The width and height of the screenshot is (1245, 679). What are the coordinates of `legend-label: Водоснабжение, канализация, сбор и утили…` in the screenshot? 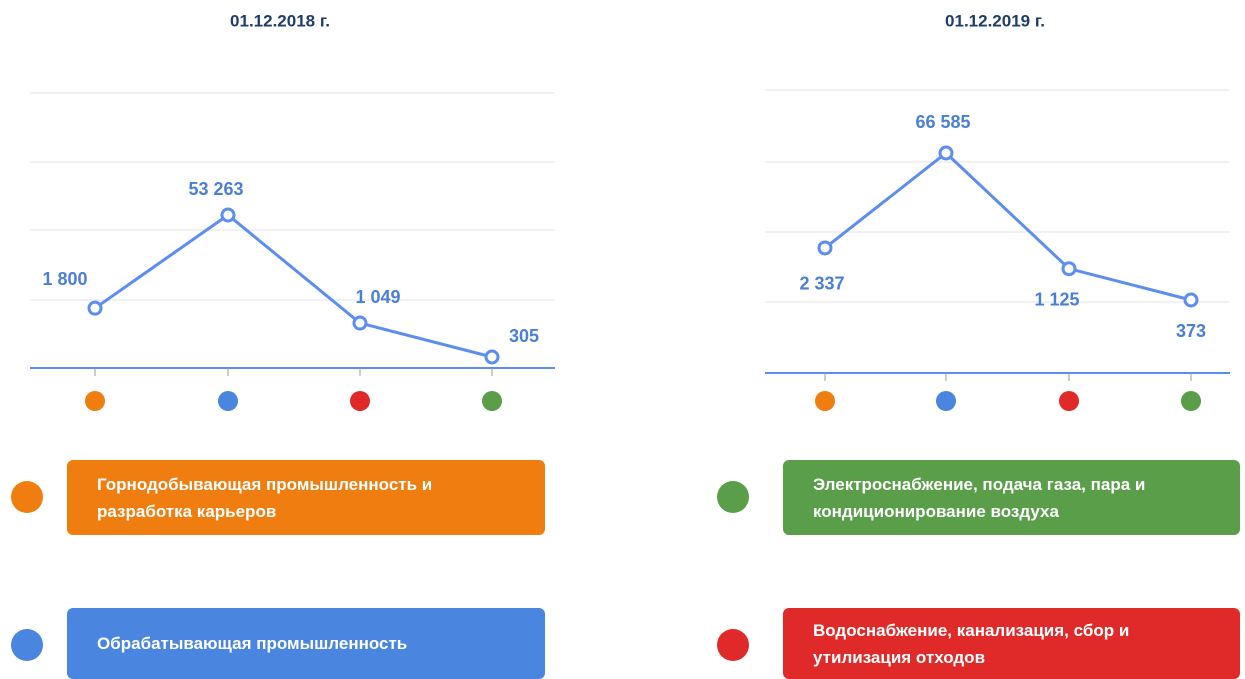 It's located at (1011, 643).